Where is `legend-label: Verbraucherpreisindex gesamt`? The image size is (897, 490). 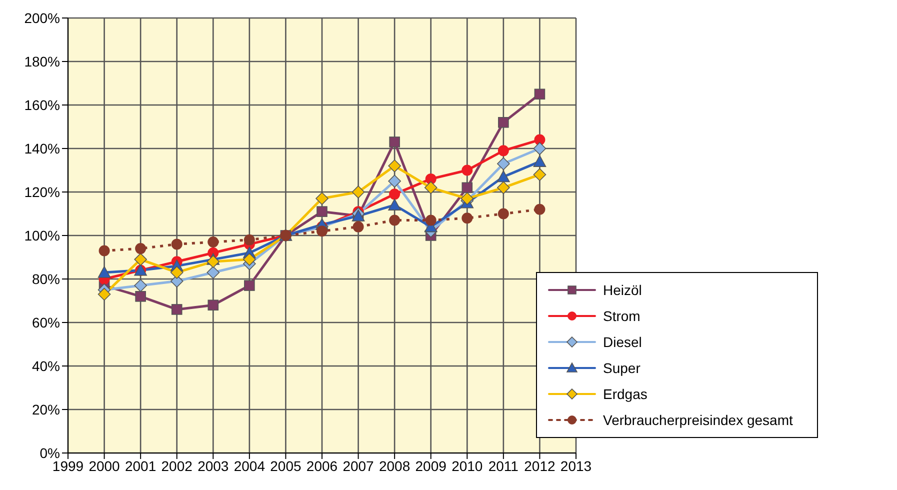
legend-label: Verbraucherpreisindex gesamt is located at coordinates (698, 420).